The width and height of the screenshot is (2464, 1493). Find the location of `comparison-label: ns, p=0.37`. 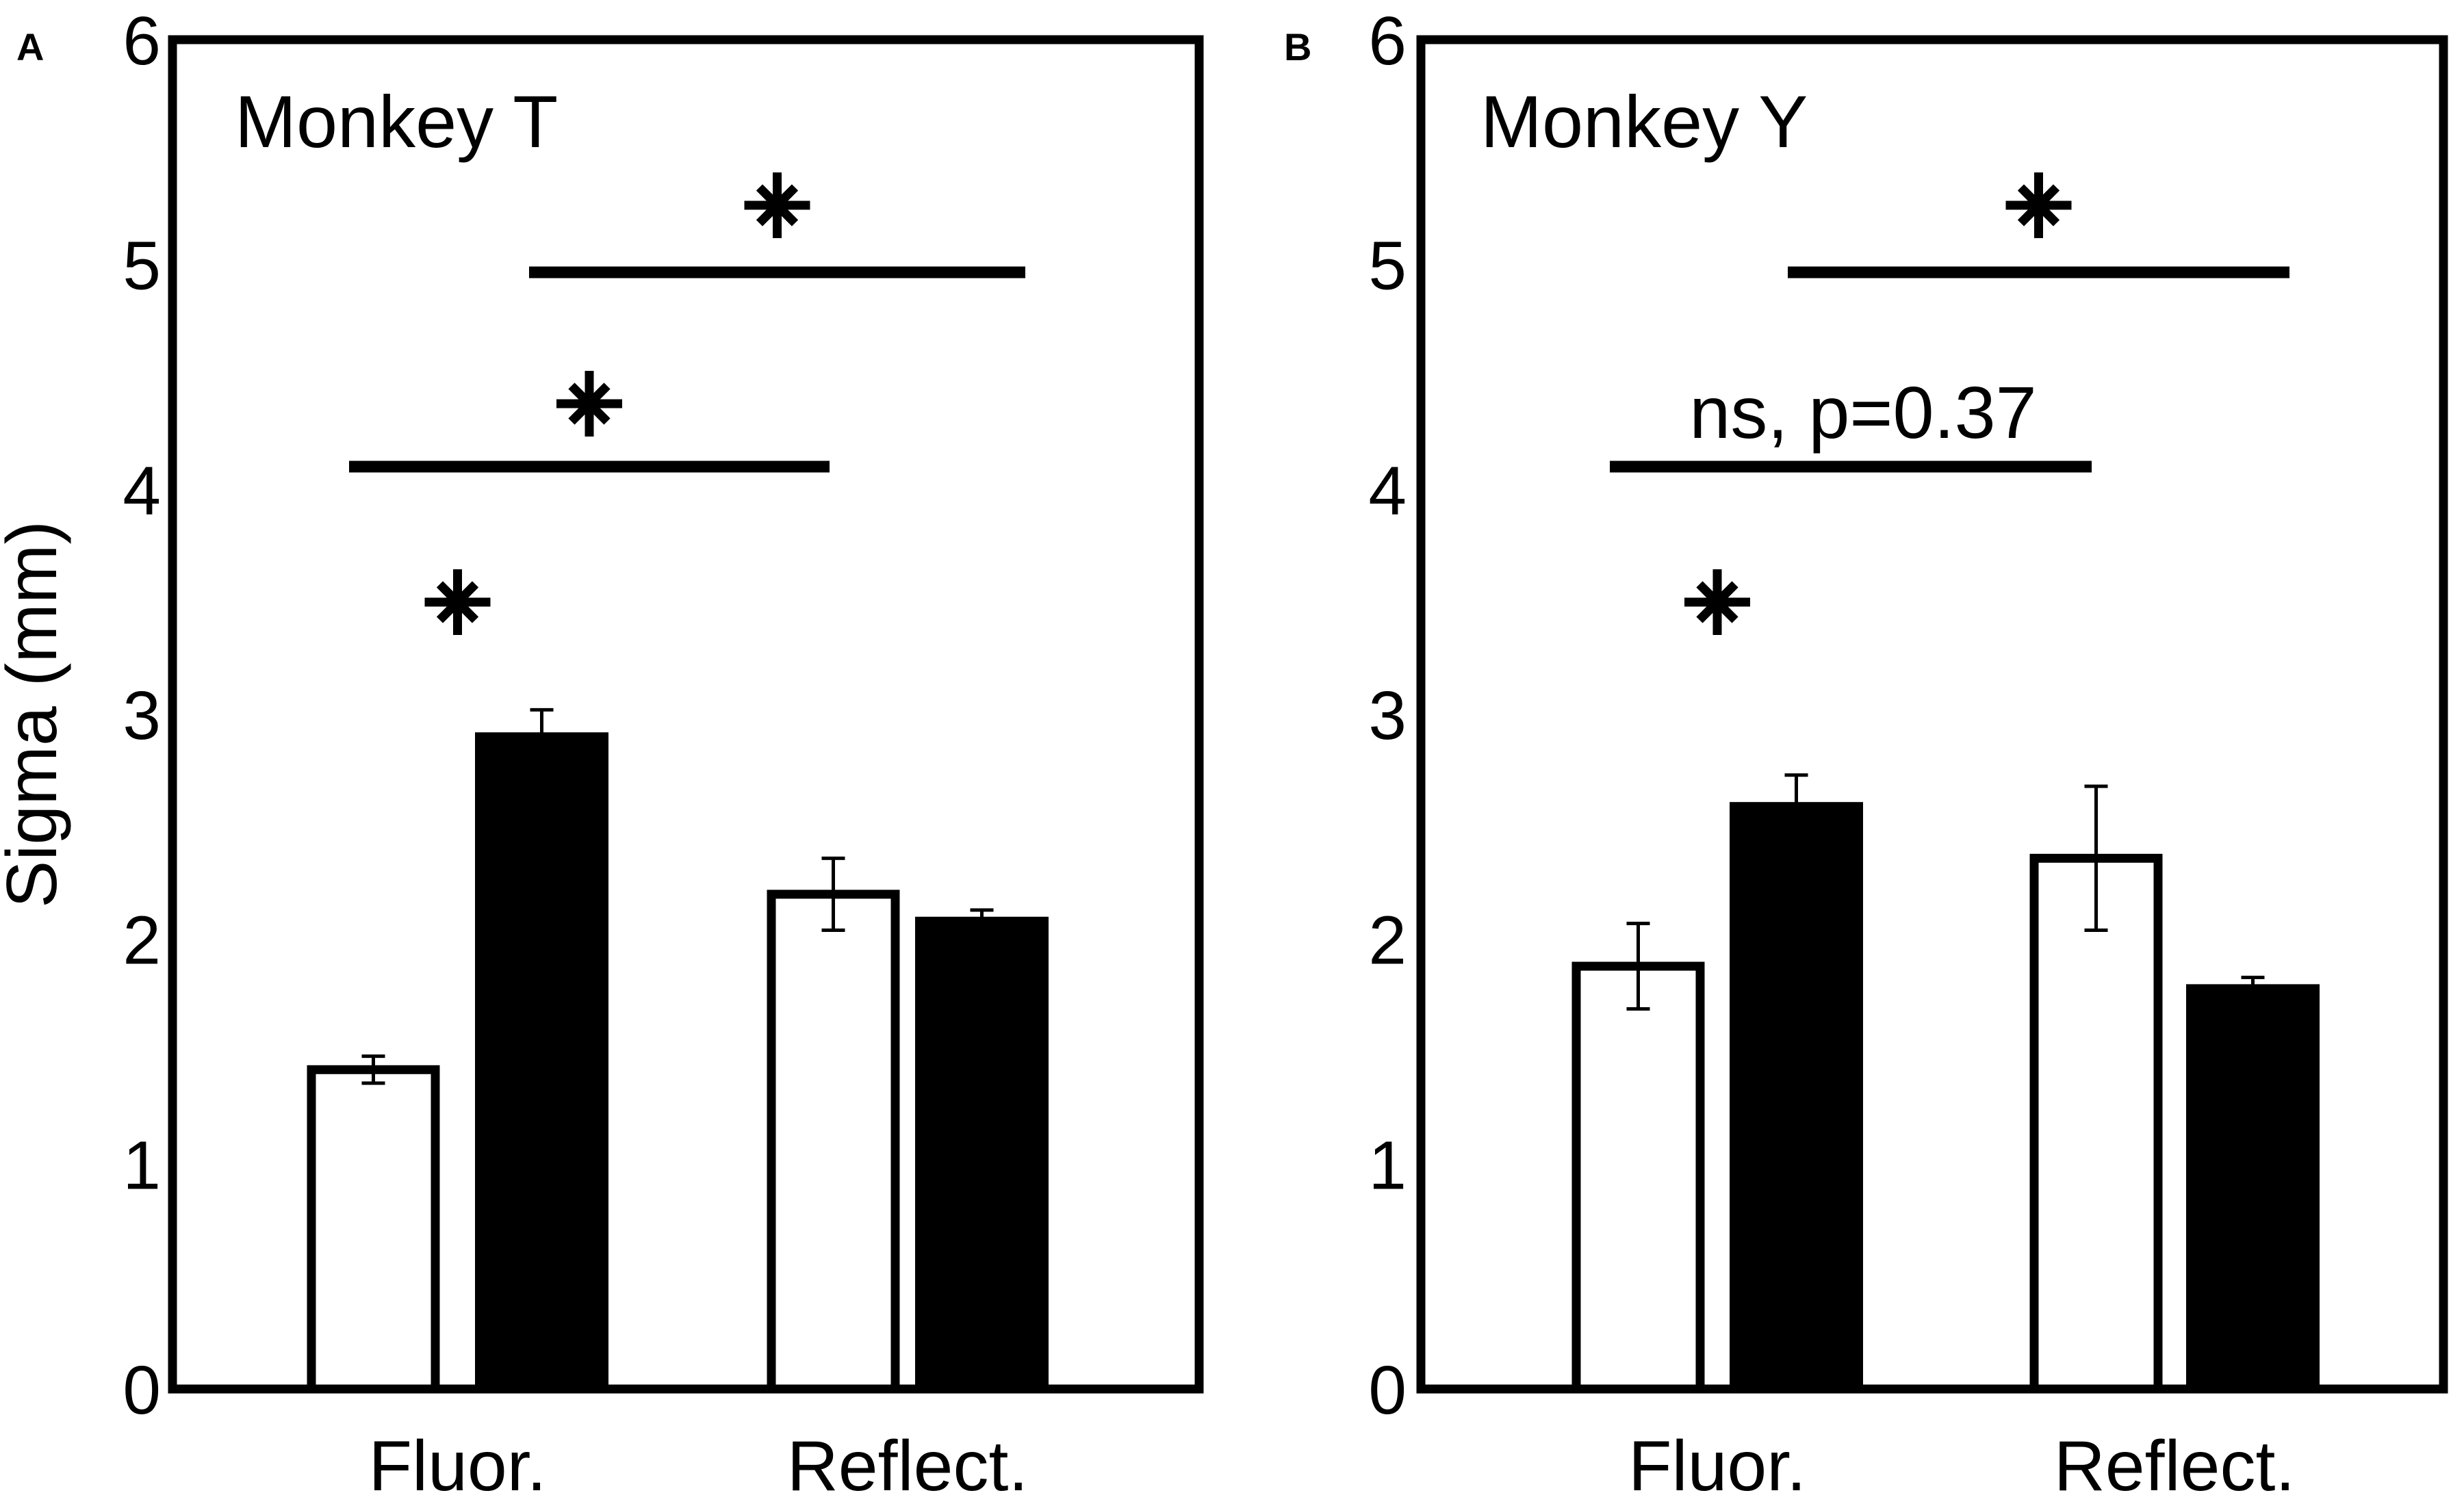

comparison-label: ns, p=0.37 is located at coordinates (1862, 413).